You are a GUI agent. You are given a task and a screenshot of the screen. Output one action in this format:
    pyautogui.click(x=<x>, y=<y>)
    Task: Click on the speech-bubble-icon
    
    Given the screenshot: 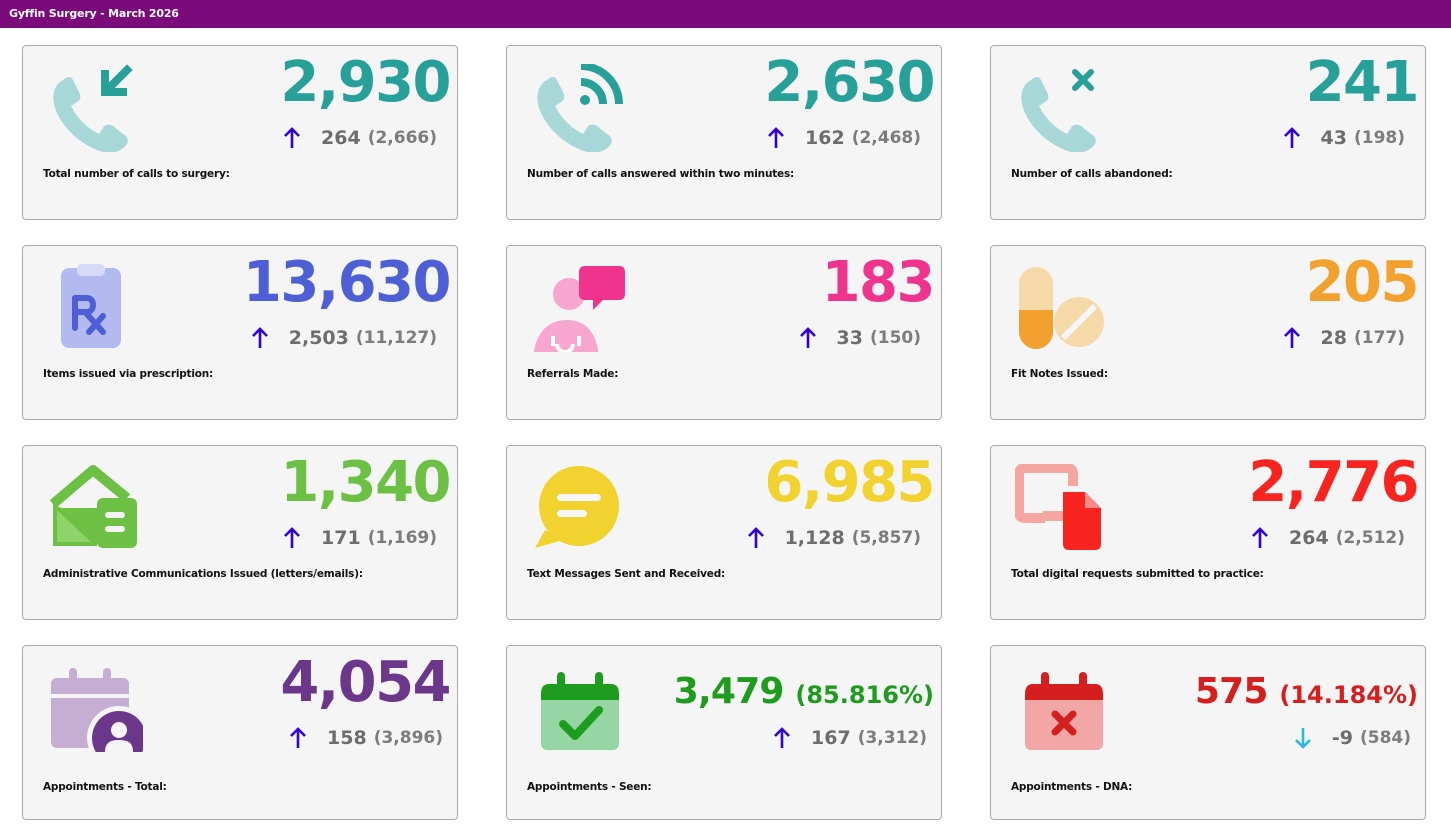 What is the action you would take?
    pyautogui.click(x=577, y=507)
    